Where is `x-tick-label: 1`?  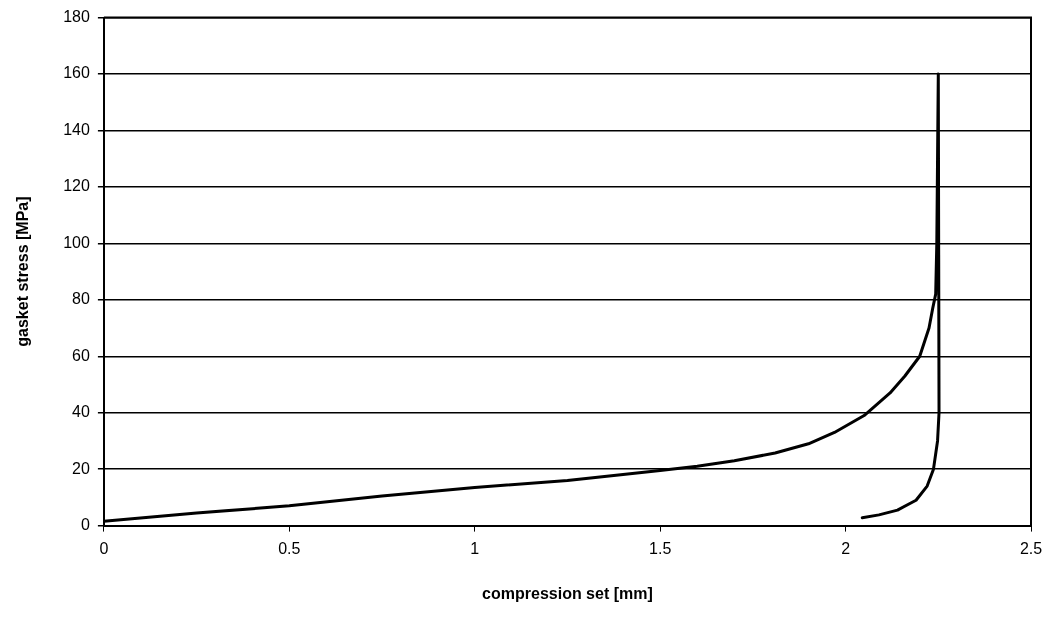
x-tick-label: 1 is located at coordinates (475, 548).